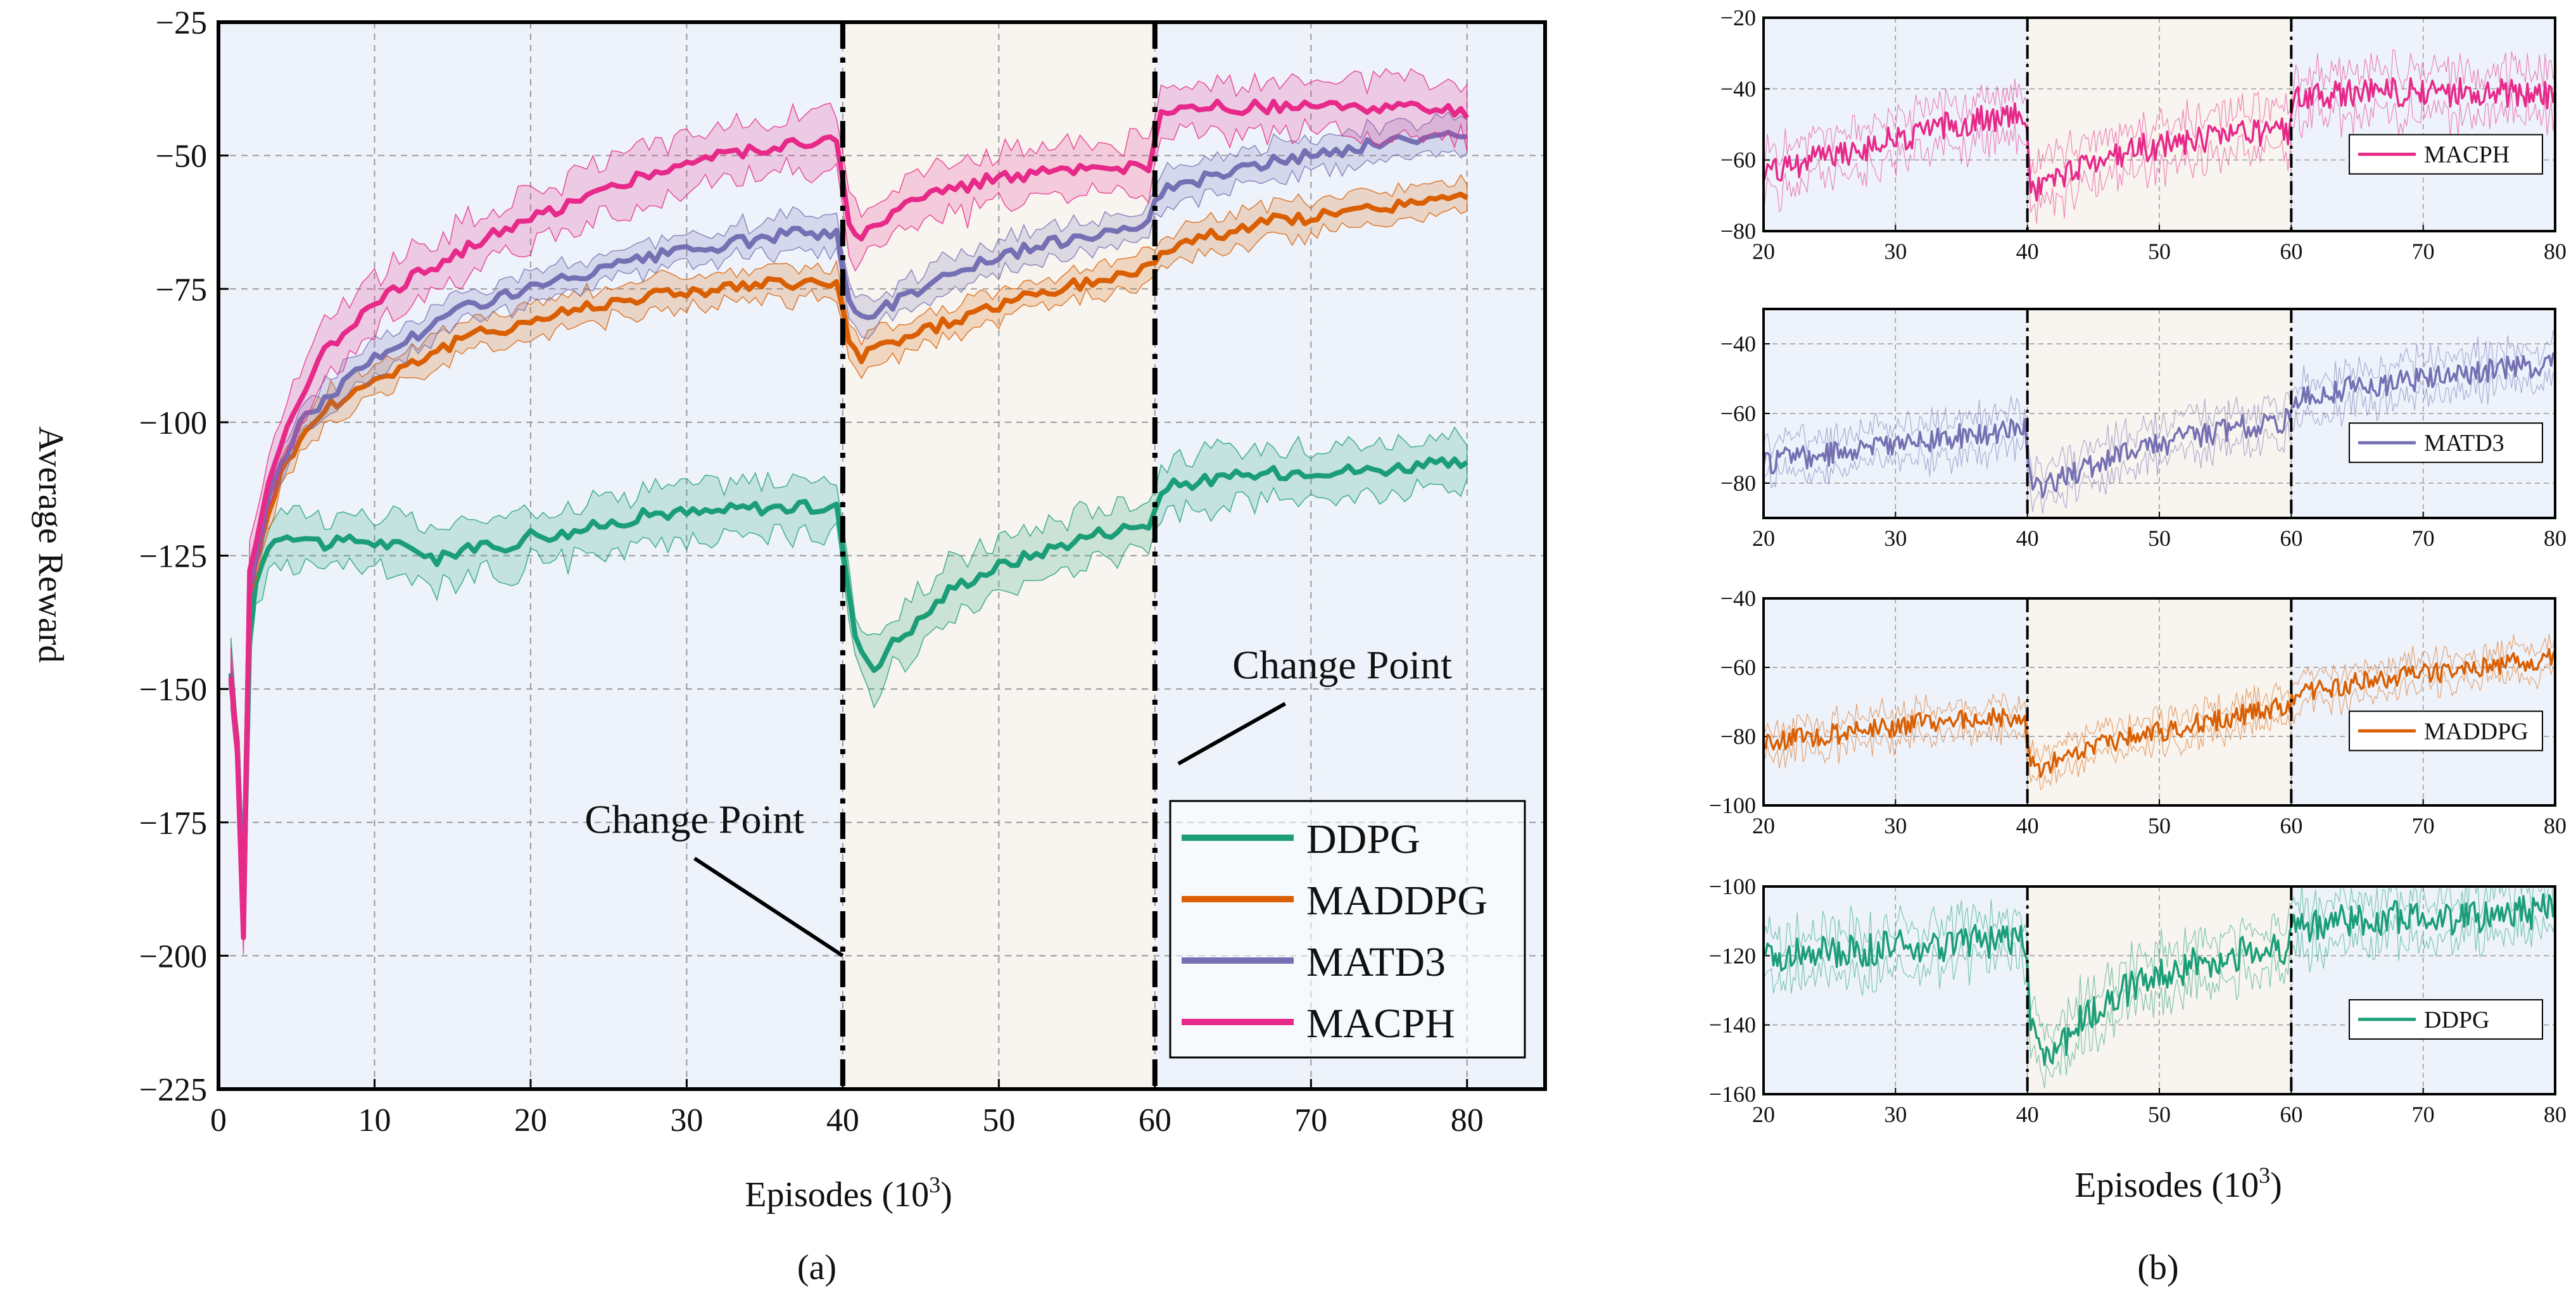 The height and width of the screenshot is (1293, 2576). Describe the element at coordinates (1347, 929) in the screenshot. I see `legend-box` at that location.